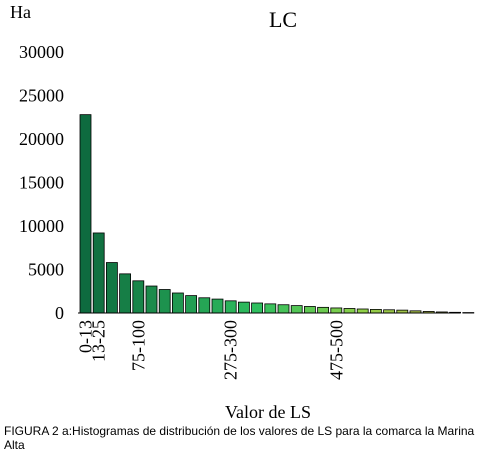 This screenshot has width=499, height=456. I want to click on x-tick-label: 0-13, so click(86, 336).